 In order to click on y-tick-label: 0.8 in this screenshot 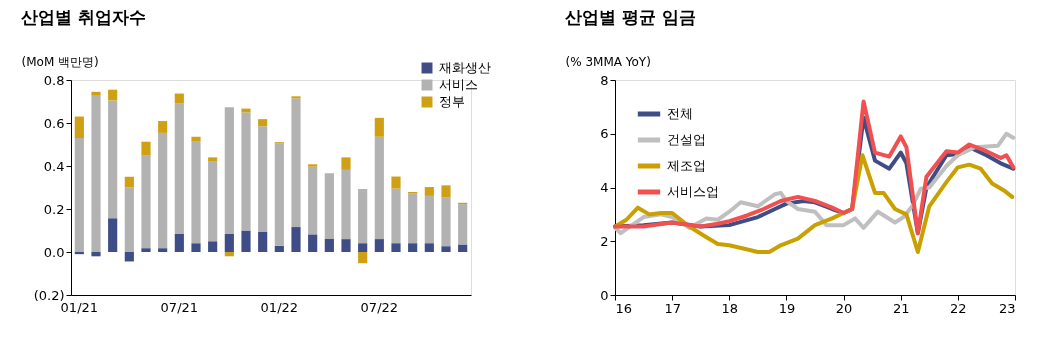, I will do `click(54, 80)`.